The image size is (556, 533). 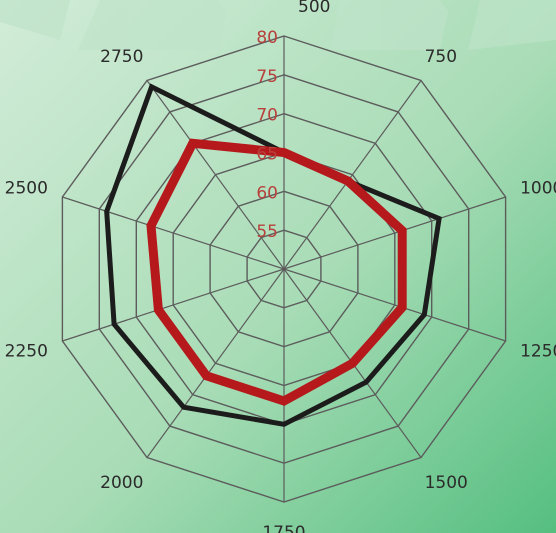 I want to click on ring-tick-label-70: 70, so click(x=267, y=116).